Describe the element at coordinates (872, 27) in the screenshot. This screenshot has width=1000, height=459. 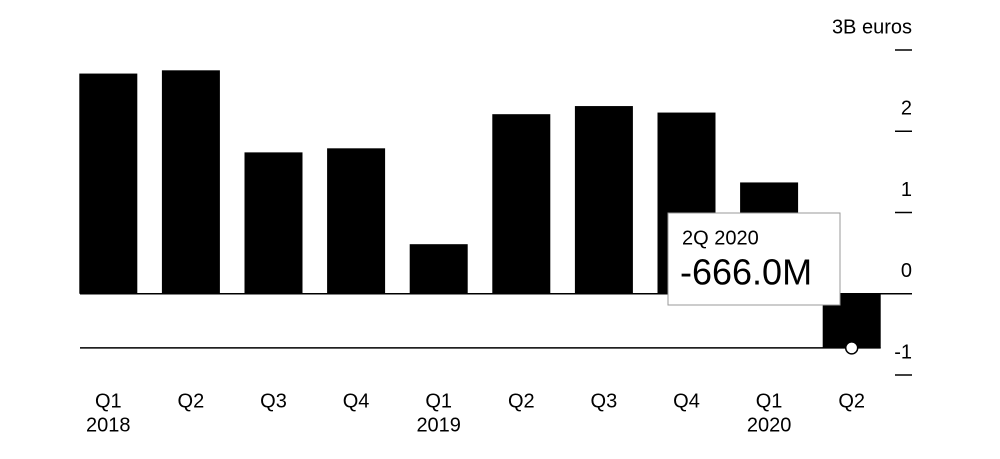
I see `y-tick-label: 3B euros` at that location.